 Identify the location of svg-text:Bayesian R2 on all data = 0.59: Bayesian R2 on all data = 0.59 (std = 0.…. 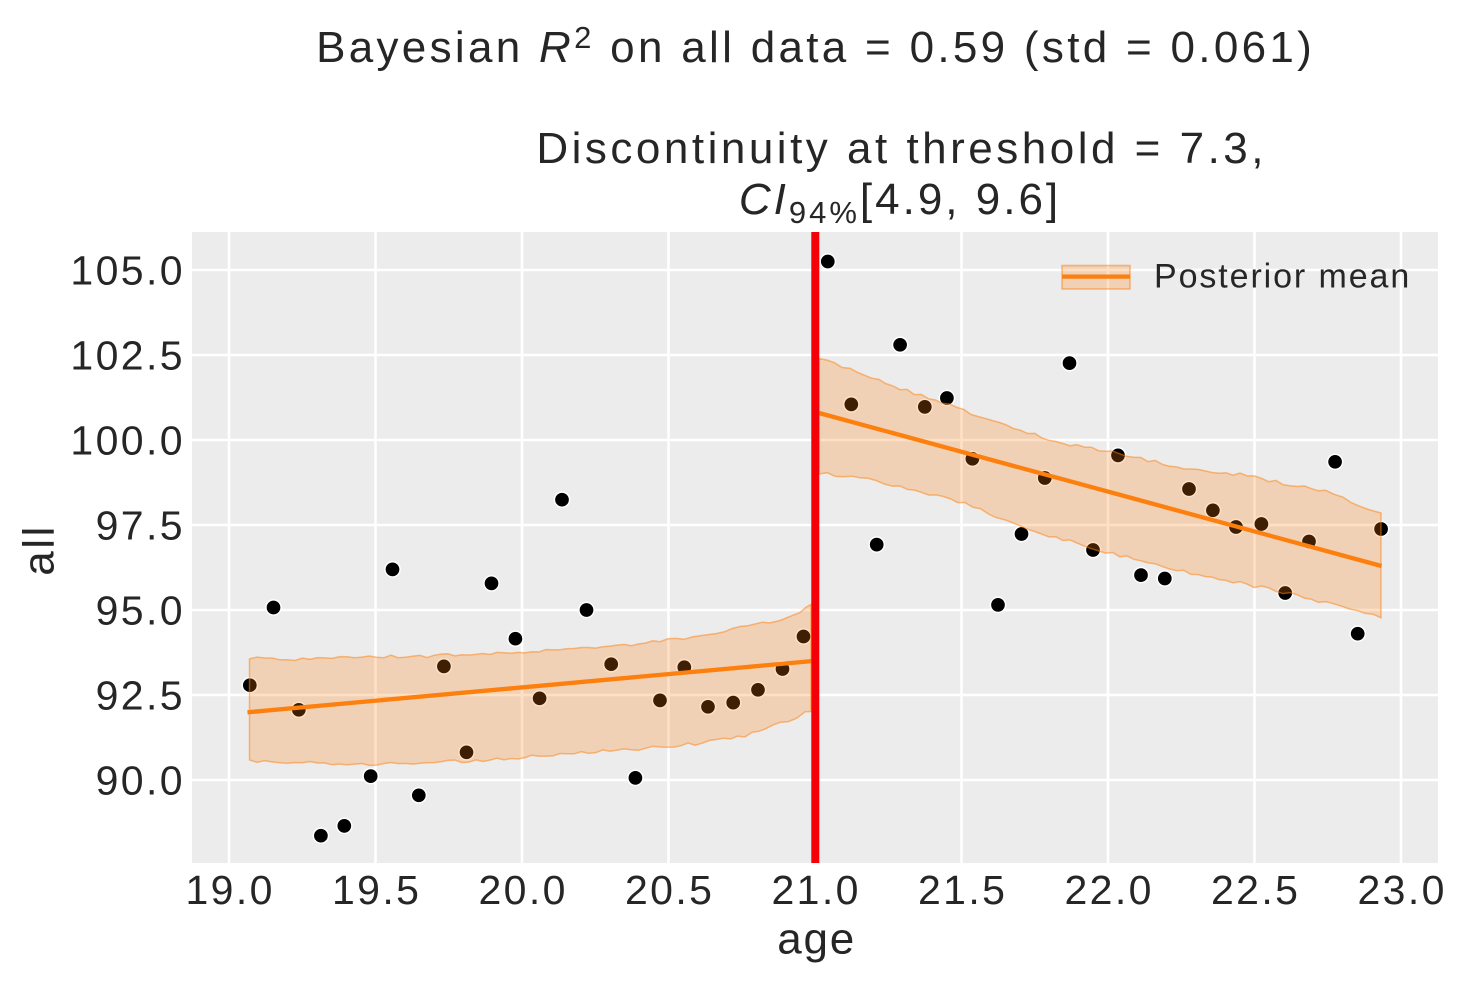
(815, 46).